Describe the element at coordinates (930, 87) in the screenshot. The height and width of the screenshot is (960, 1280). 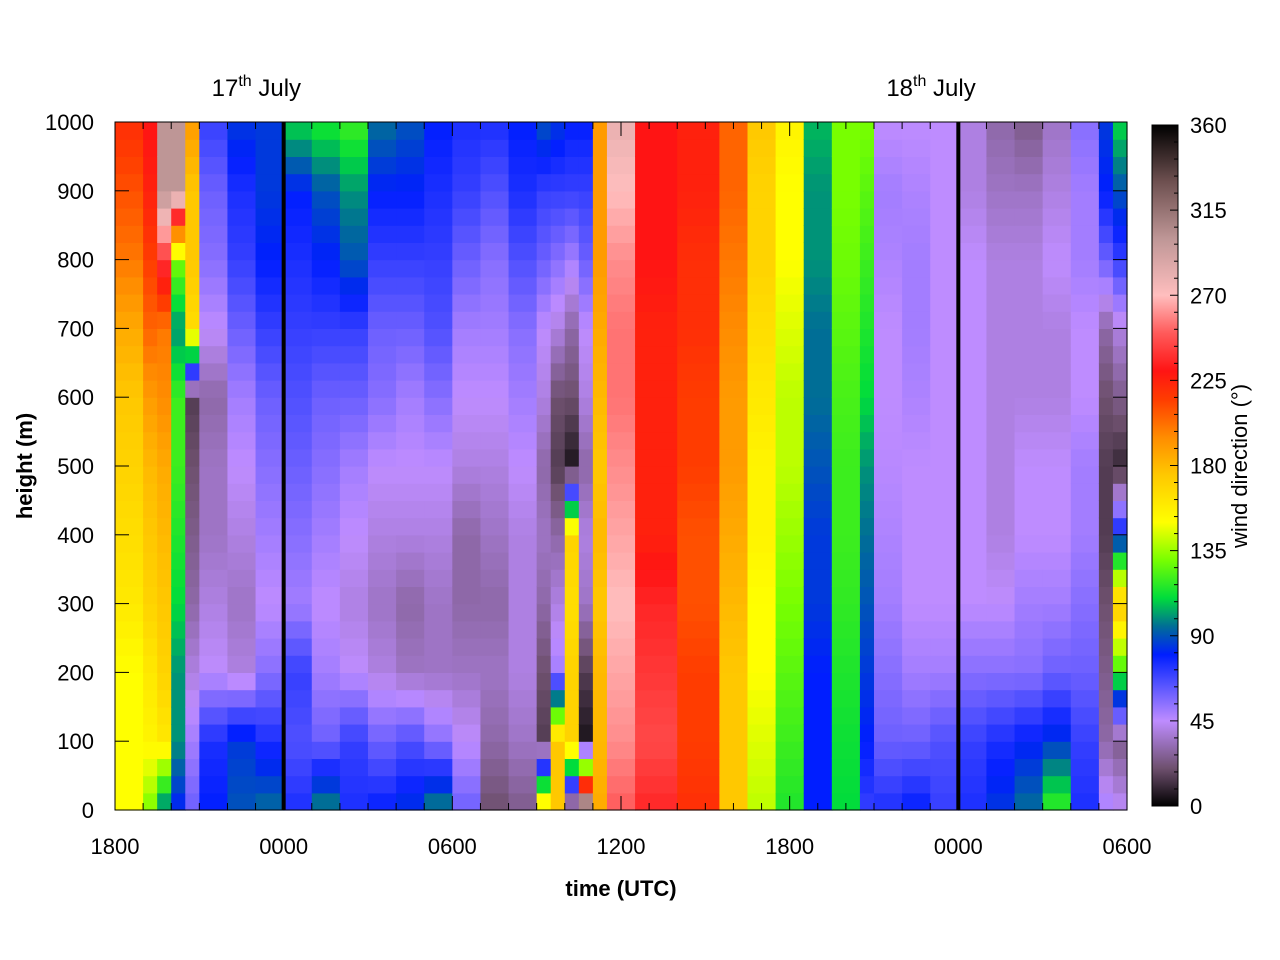
I see `day-marker-label: 18th July` at that location.